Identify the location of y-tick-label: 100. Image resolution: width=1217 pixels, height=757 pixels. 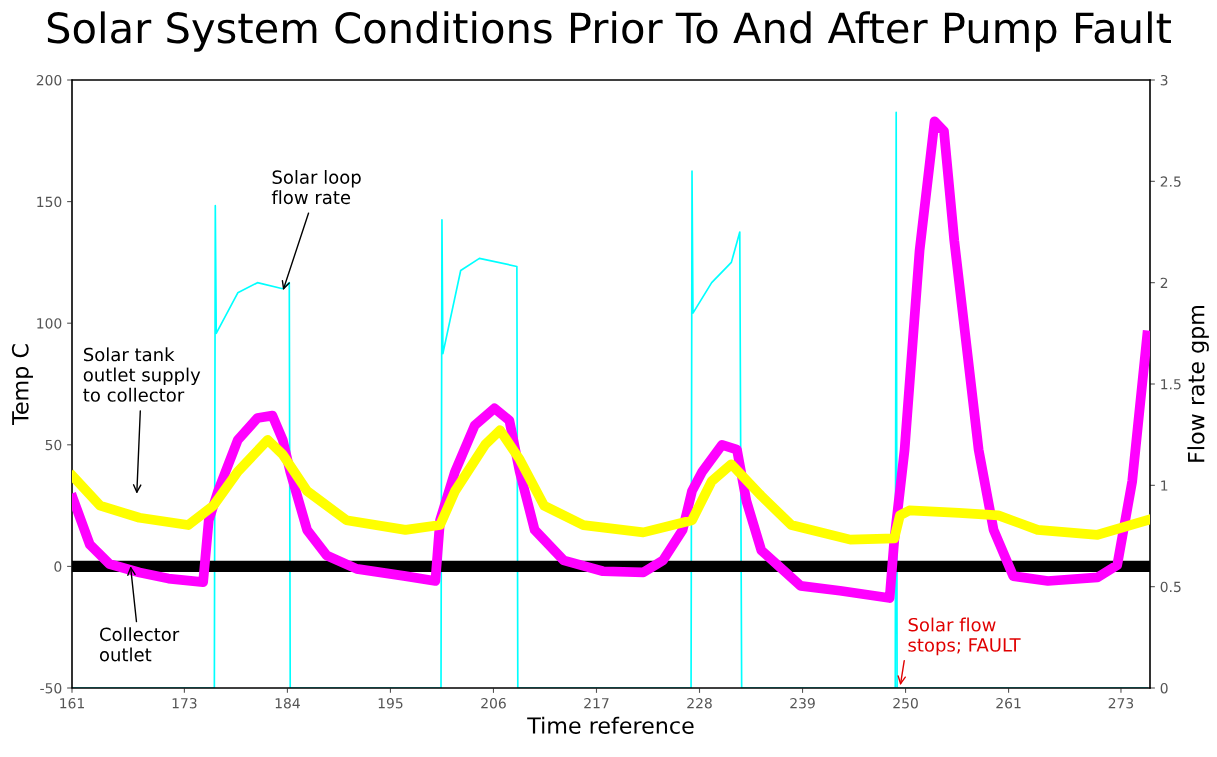
(49, 323).